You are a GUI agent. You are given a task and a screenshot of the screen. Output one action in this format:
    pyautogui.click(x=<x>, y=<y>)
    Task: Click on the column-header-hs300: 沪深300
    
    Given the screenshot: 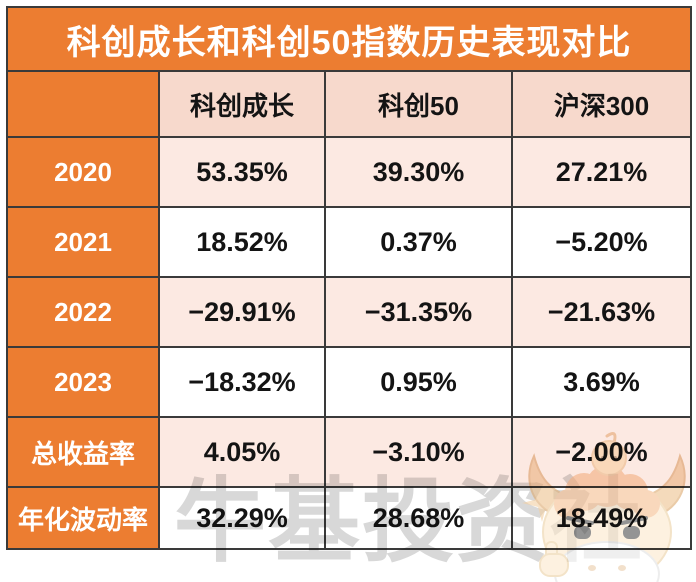 What is the action you would take?
    pyautogui.click(x=601, y=104)
    